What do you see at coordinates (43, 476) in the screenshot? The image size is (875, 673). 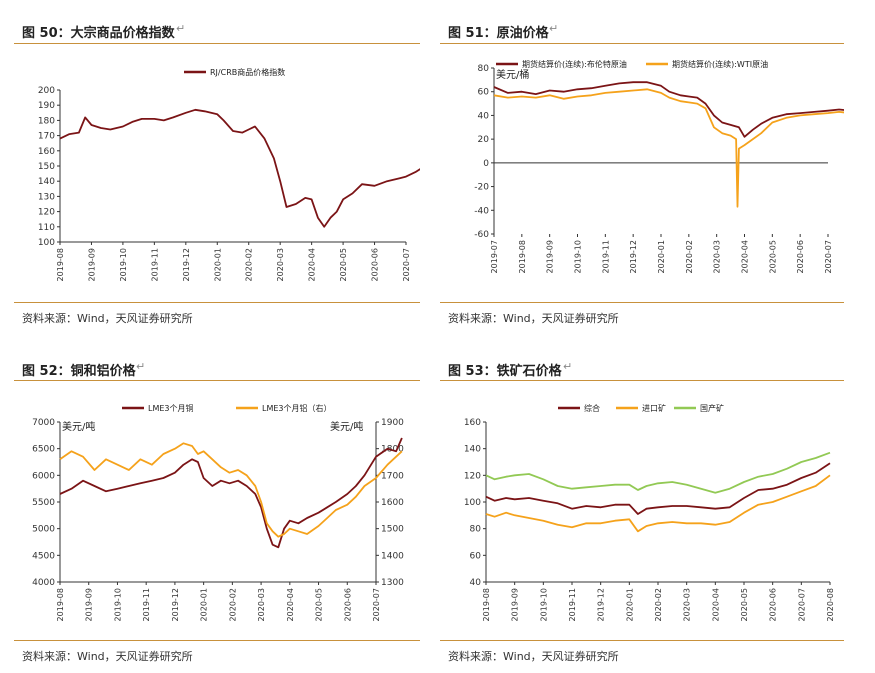 I see `y-tick-label: 6000` at bounding box center [43, 476].